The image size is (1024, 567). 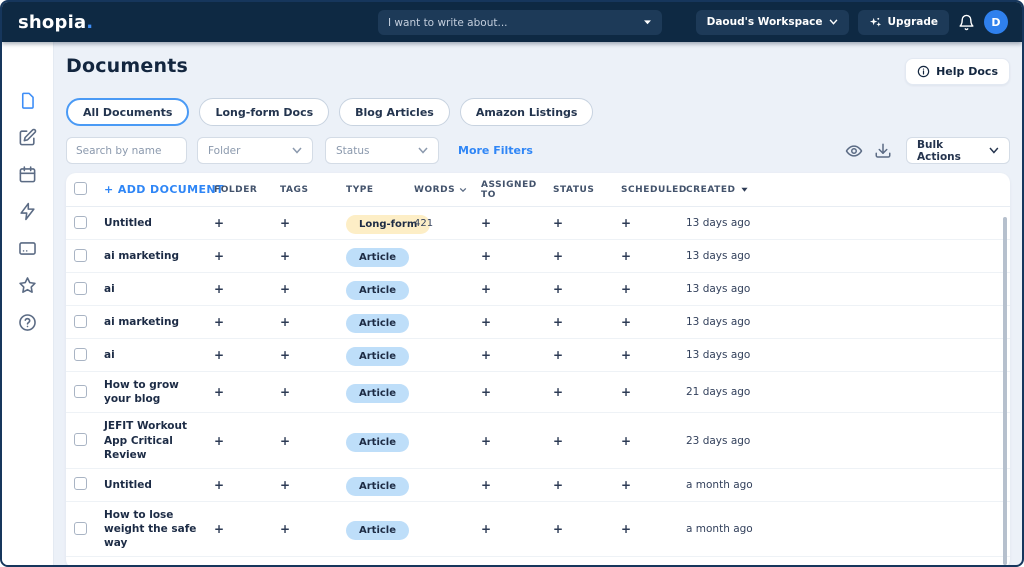 What do you see at coordinates (854, 151) in the screenshot?
I see `toggle-columns-eye-icon` at bounding box center [854, 151].